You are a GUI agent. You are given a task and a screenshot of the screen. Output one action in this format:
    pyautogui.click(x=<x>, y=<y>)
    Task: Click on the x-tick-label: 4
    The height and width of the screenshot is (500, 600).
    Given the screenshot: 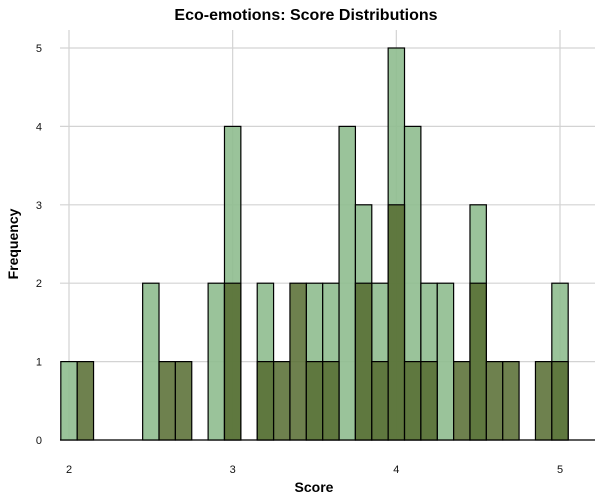 What is the action you would take?
    pyautogui.click(x=396, y=470)
    